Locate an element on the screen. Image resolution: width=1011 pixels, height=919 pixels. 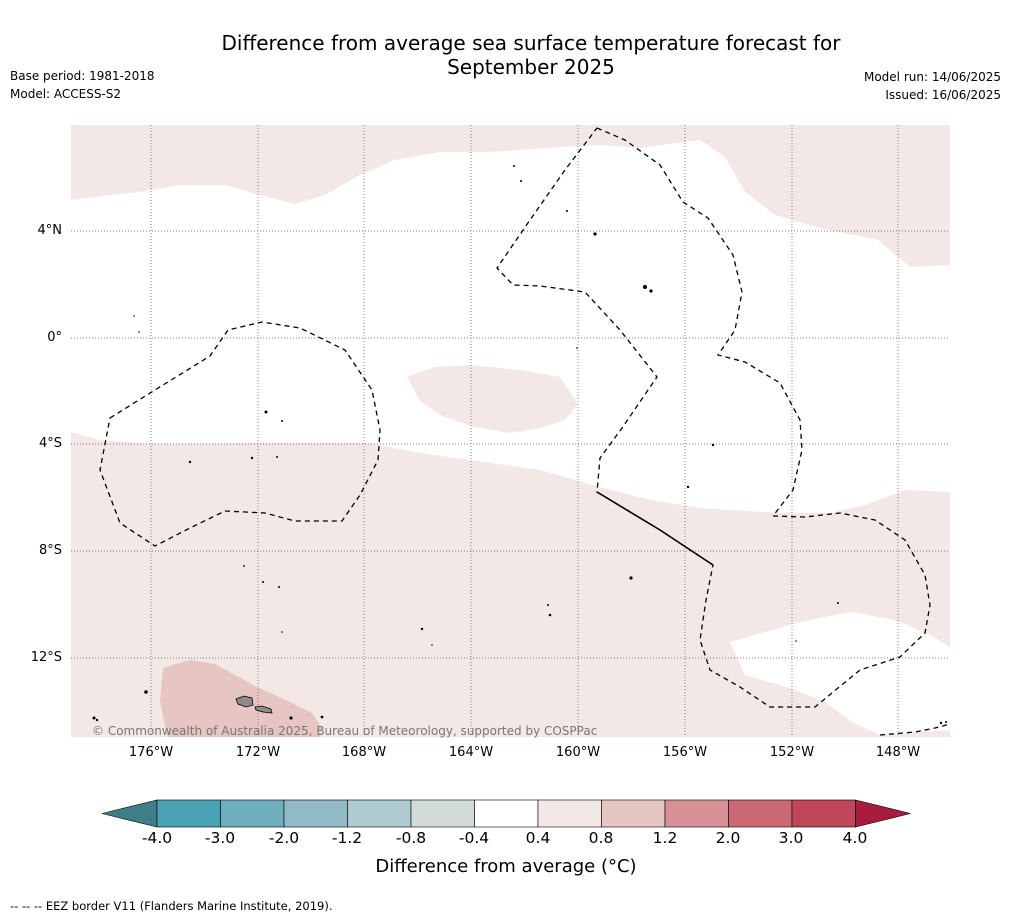
colorbar-tick-label: 0.4 is located at coordinates (538, 838).